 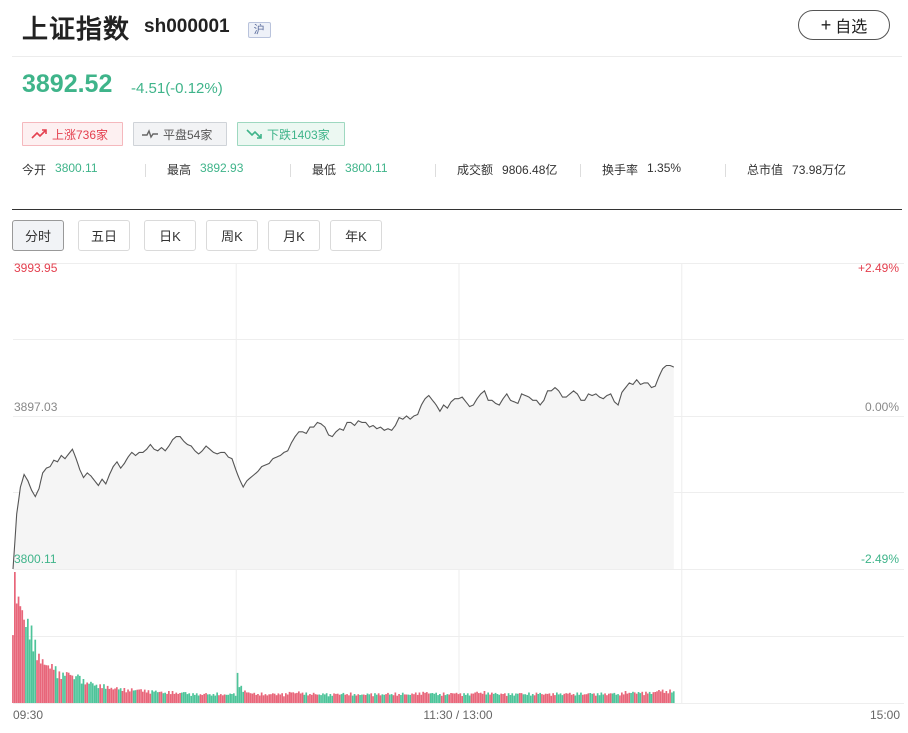 What do you see at coordinates (664, 168) in the screenshot?
I see `stat-value: 1.35%` at bounding box center [664, 168].